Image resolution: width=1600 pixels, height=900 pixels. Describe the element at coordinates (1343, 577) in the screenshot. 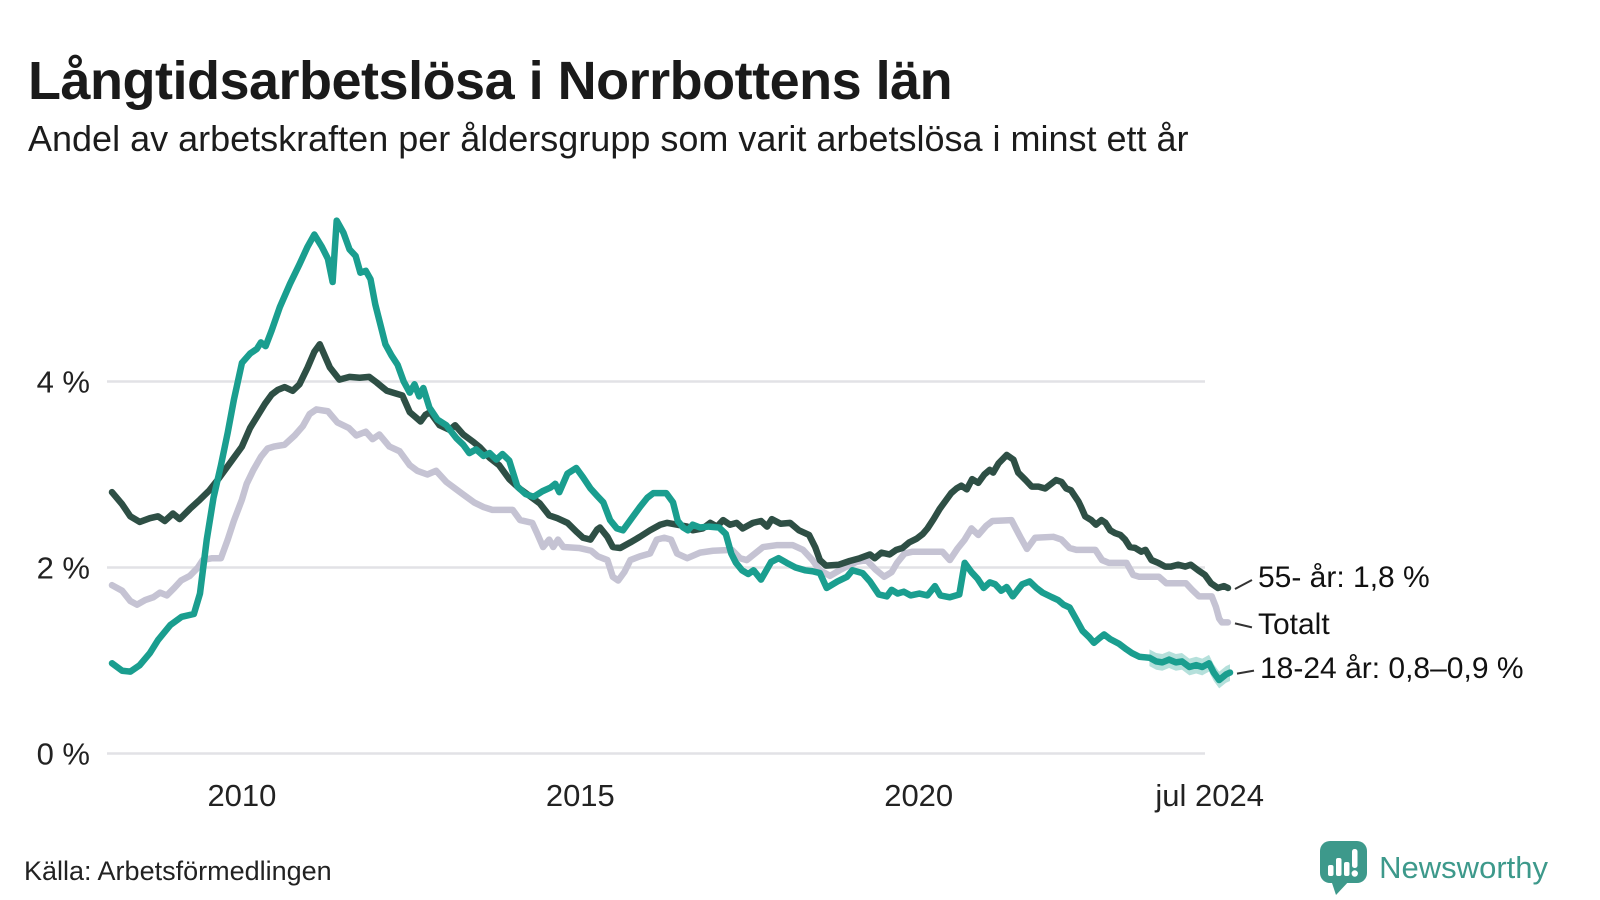

I see `series-end-label-55--år: 55- år: 1,8 %` at that location.